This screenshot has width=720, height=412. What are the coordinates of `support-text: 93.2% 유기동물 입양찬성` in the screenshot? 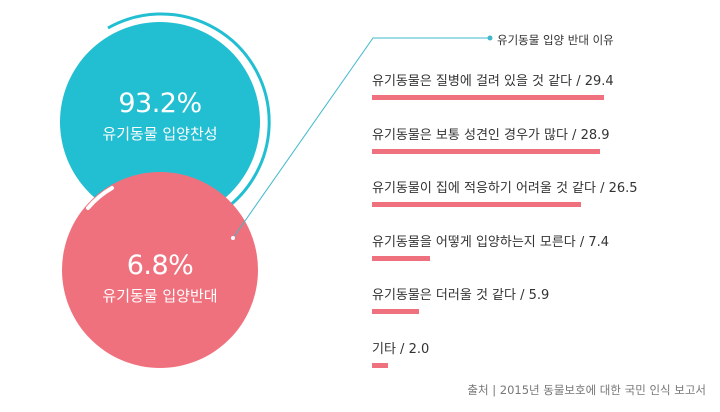 It's located at (160, 116).